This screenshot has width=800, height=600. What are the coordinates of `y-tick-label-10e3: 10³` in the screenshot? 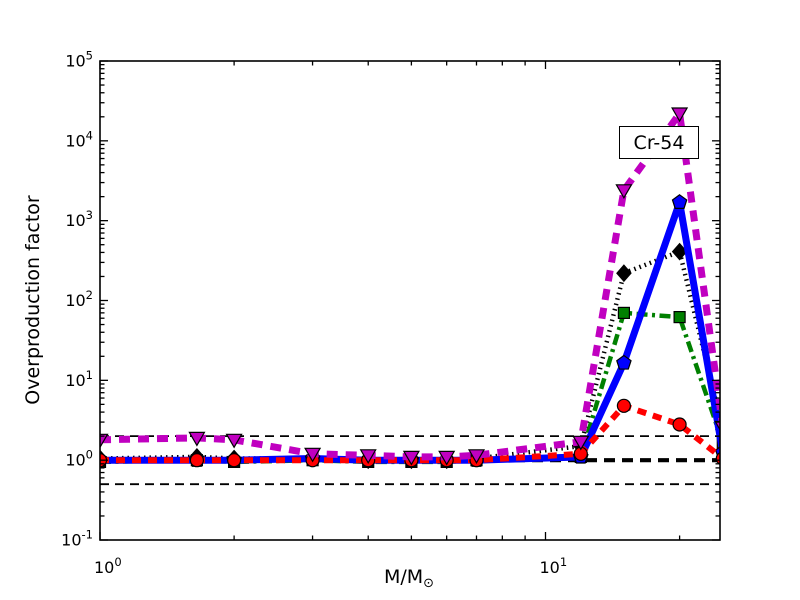 It's located at (79, 219).